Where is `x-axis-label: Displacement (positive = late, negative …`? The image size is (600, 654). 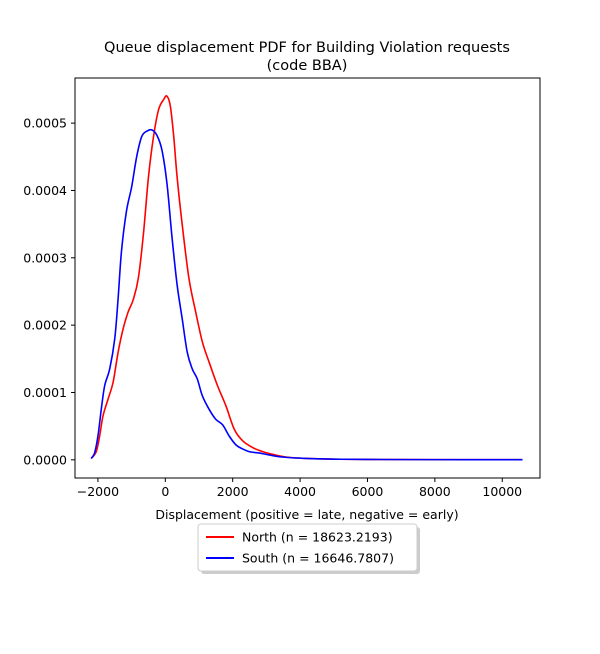
x-axis-label: Displacement (positive = late, negative … is located at coordinates (306, 514).